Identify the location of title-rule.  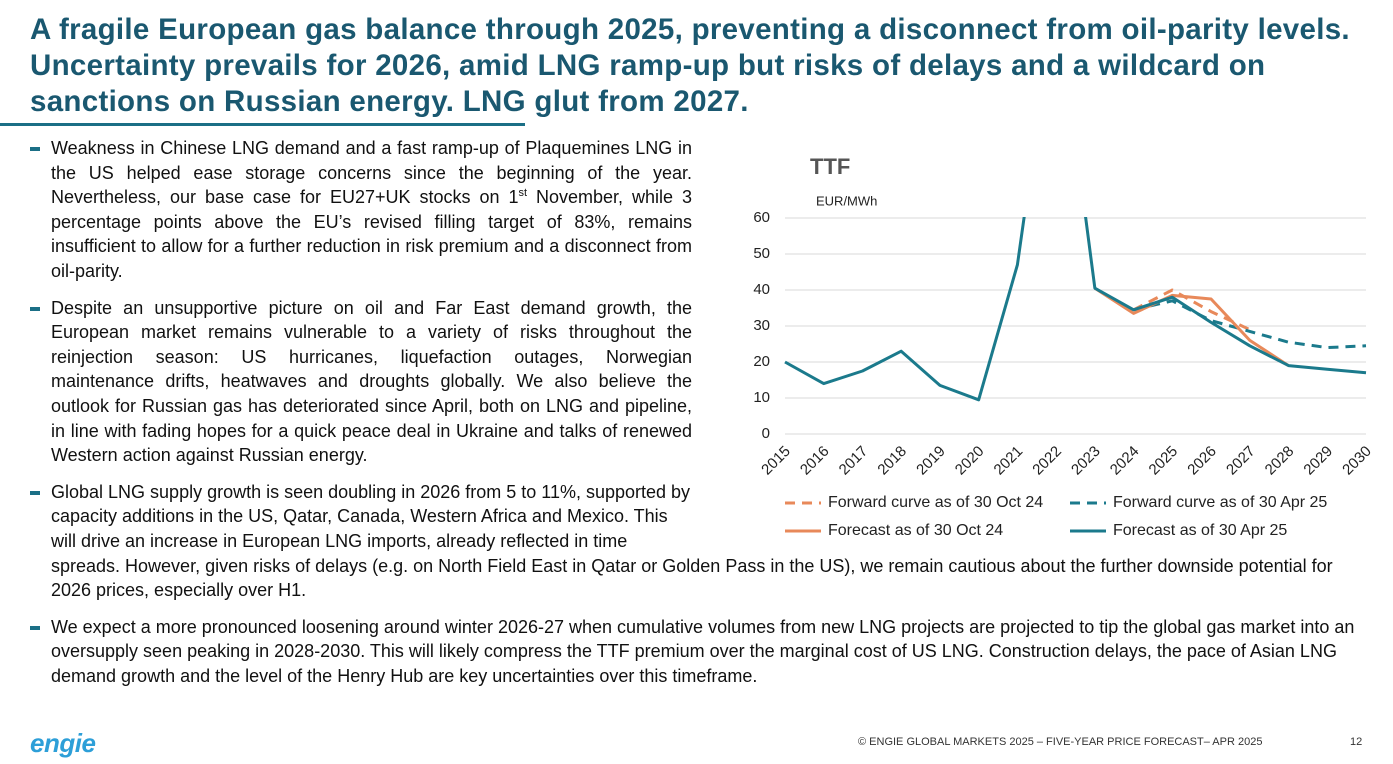
(262, 124).